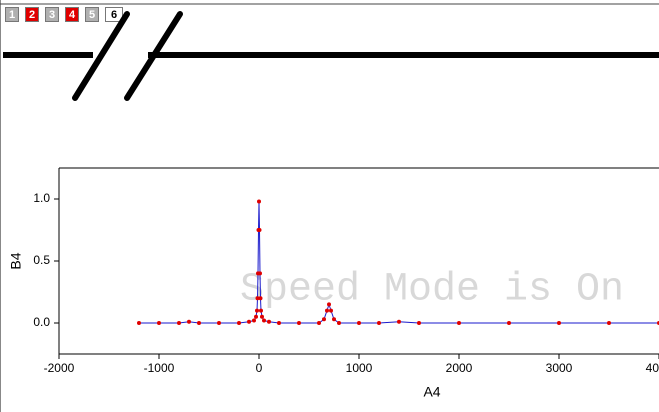  I want to click on x-tick-label: -1000, so click(159, 368).